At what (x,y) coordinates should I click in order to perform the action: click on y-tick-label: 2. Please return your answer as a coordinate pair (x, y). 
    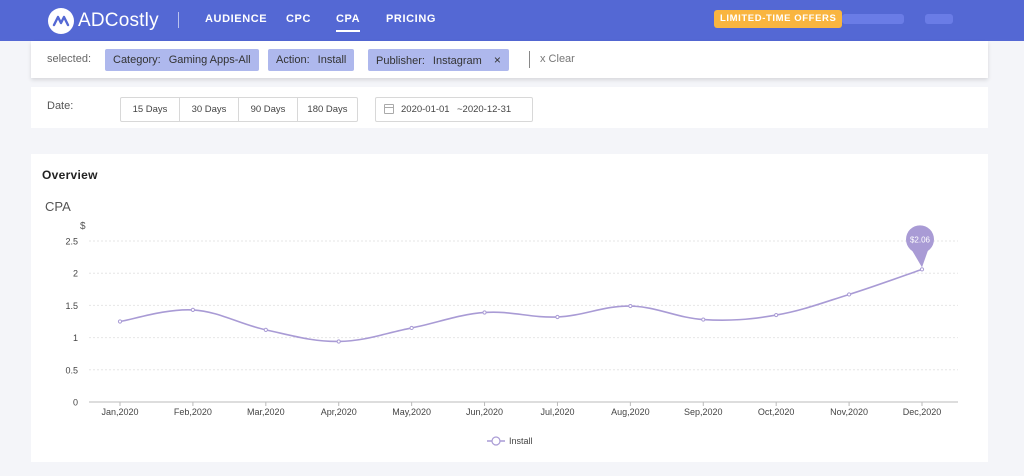
    Looking at the image, I should click on (75, 274).